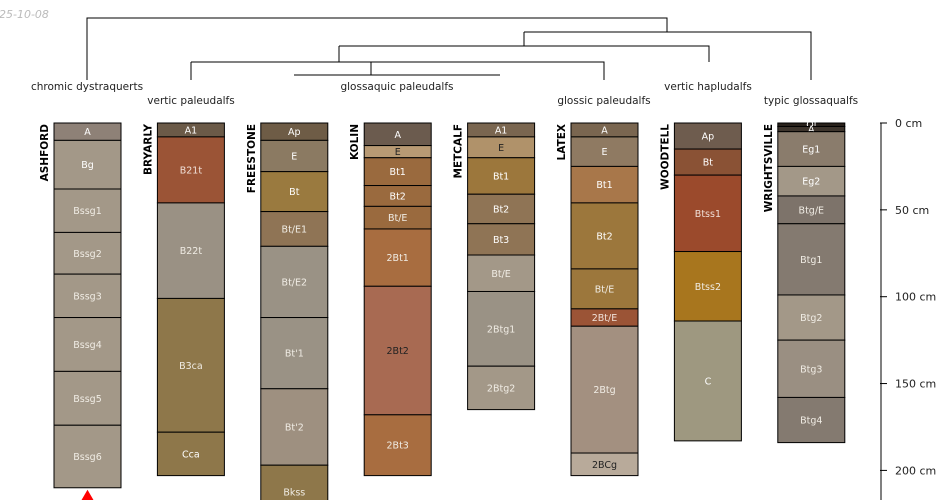 Image resolution: width=950 pixels, height=500 pixels. I want to click on taxon-label: glossaquic paleudalfs, so click(396, 87).